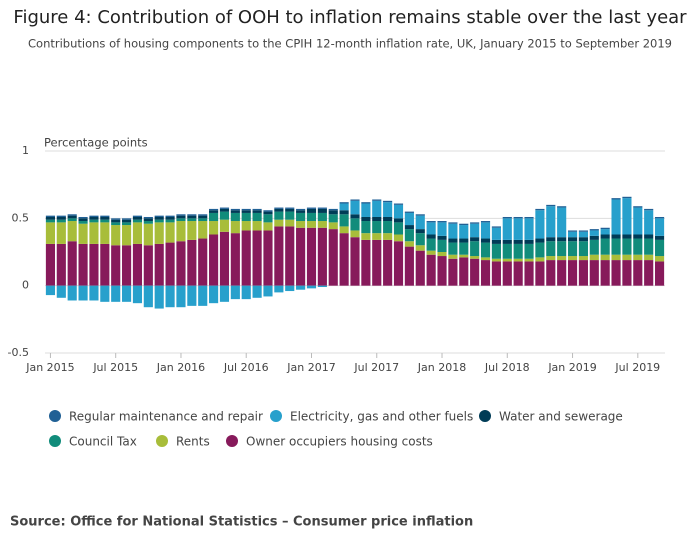 This screenshot has height=549, width=700. What do you see at coordinates (376, 367) in the screenshot?
I see `x-tick-label: Jul 2017` at bounding box center [376, 367].